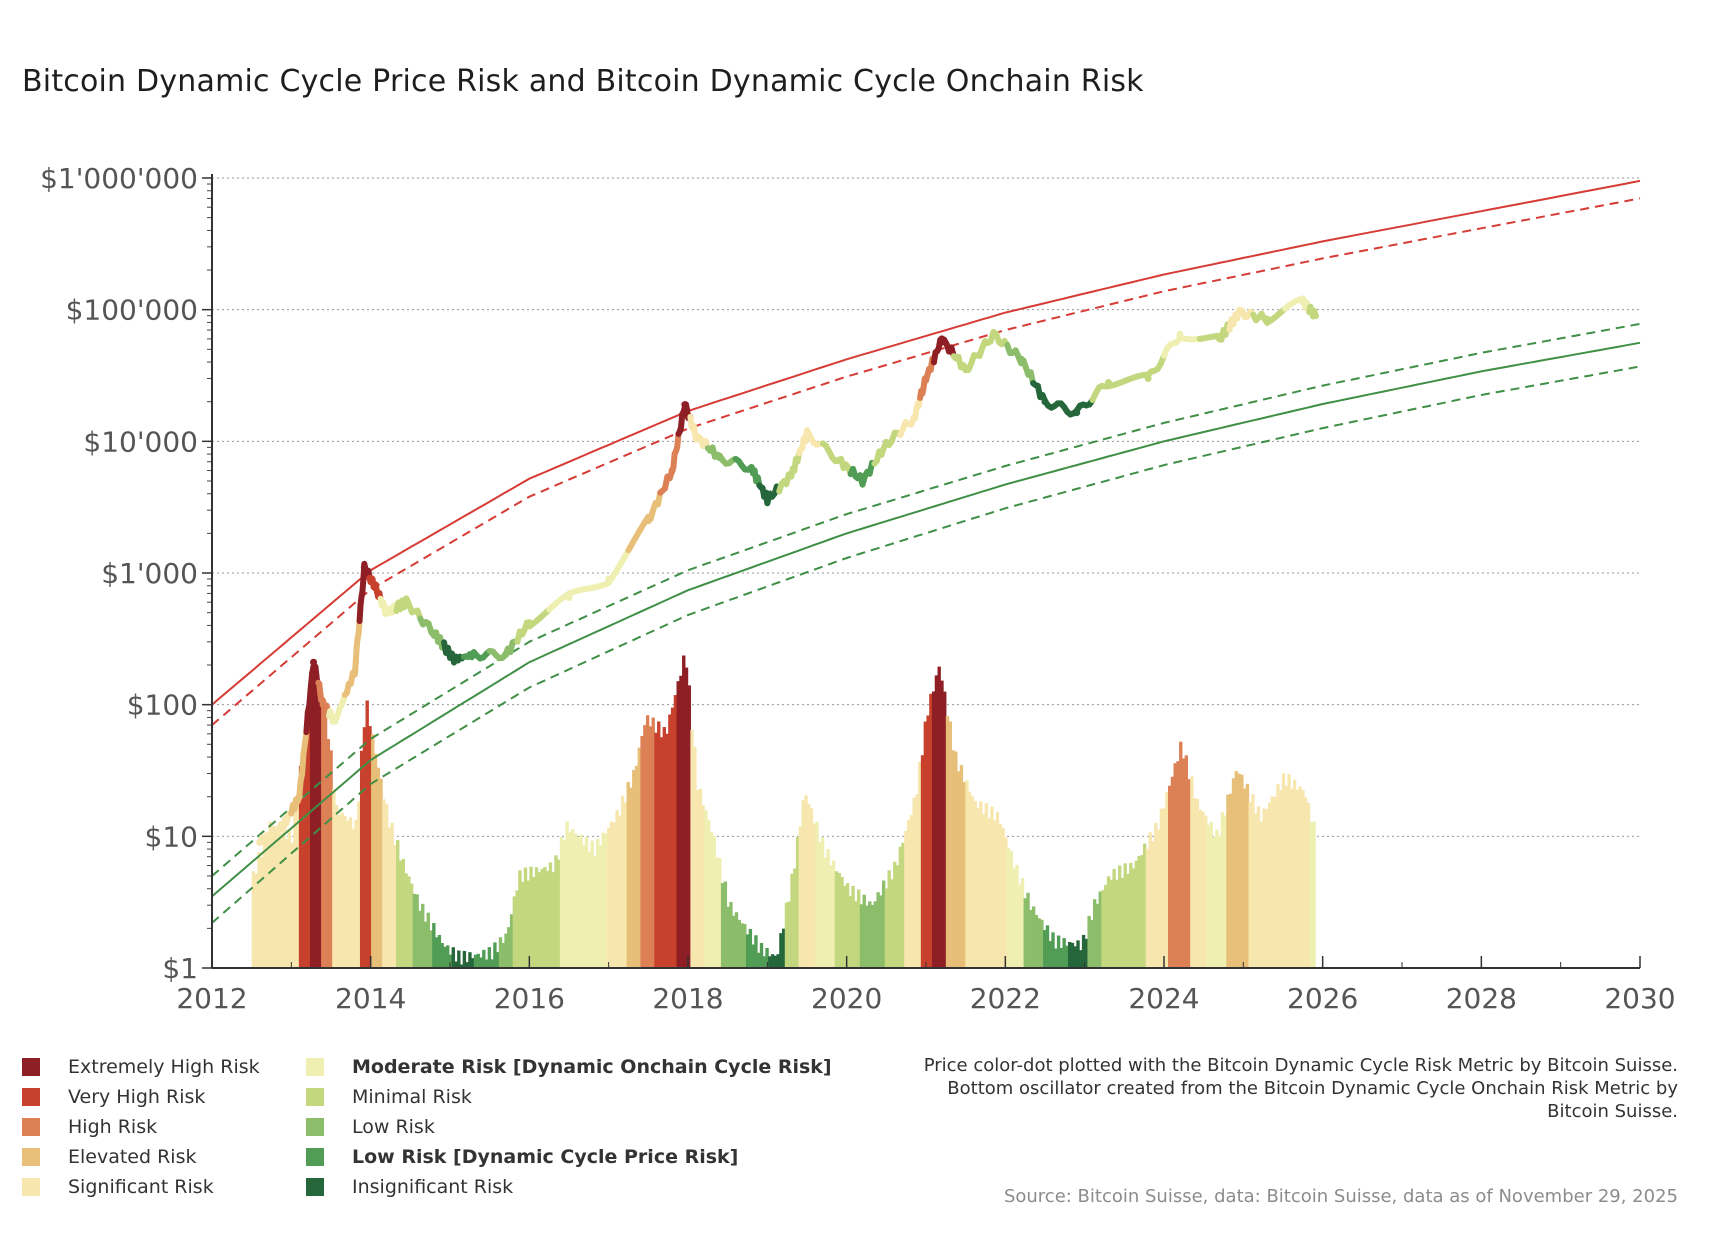  What do you see at coordinates (393, 1127) in the screenshot?
I see `legend-label: Low Risk` at bounding box center [393, 1127].